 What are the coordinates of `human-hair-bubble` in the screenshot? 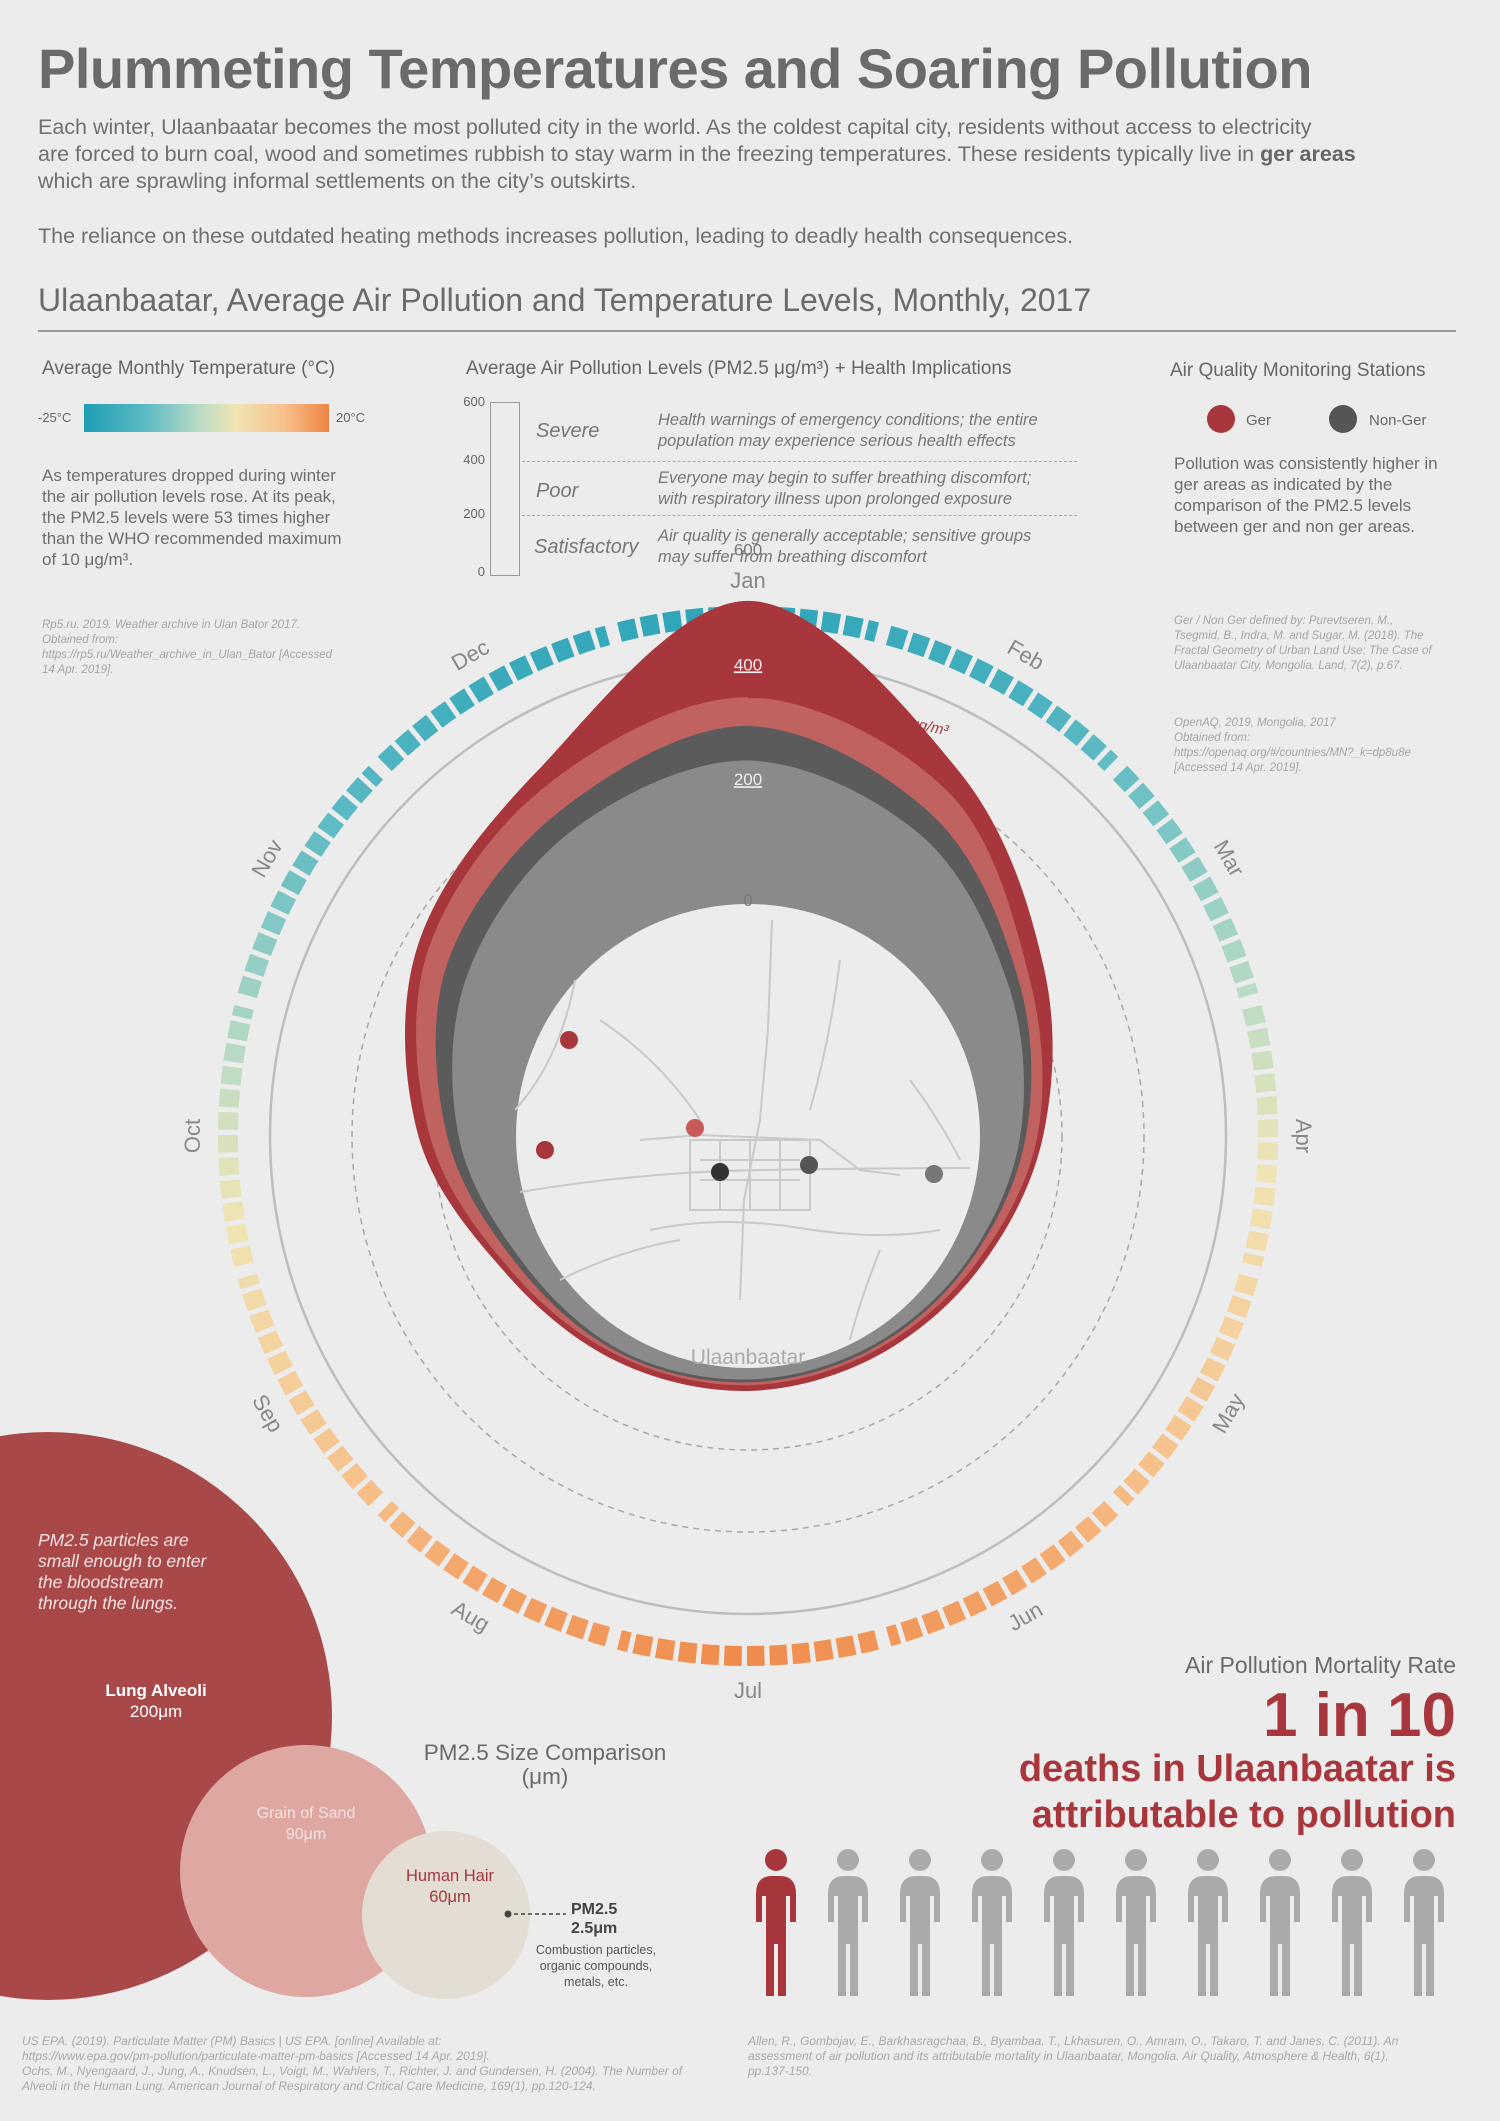 It's located at (446, 1915).